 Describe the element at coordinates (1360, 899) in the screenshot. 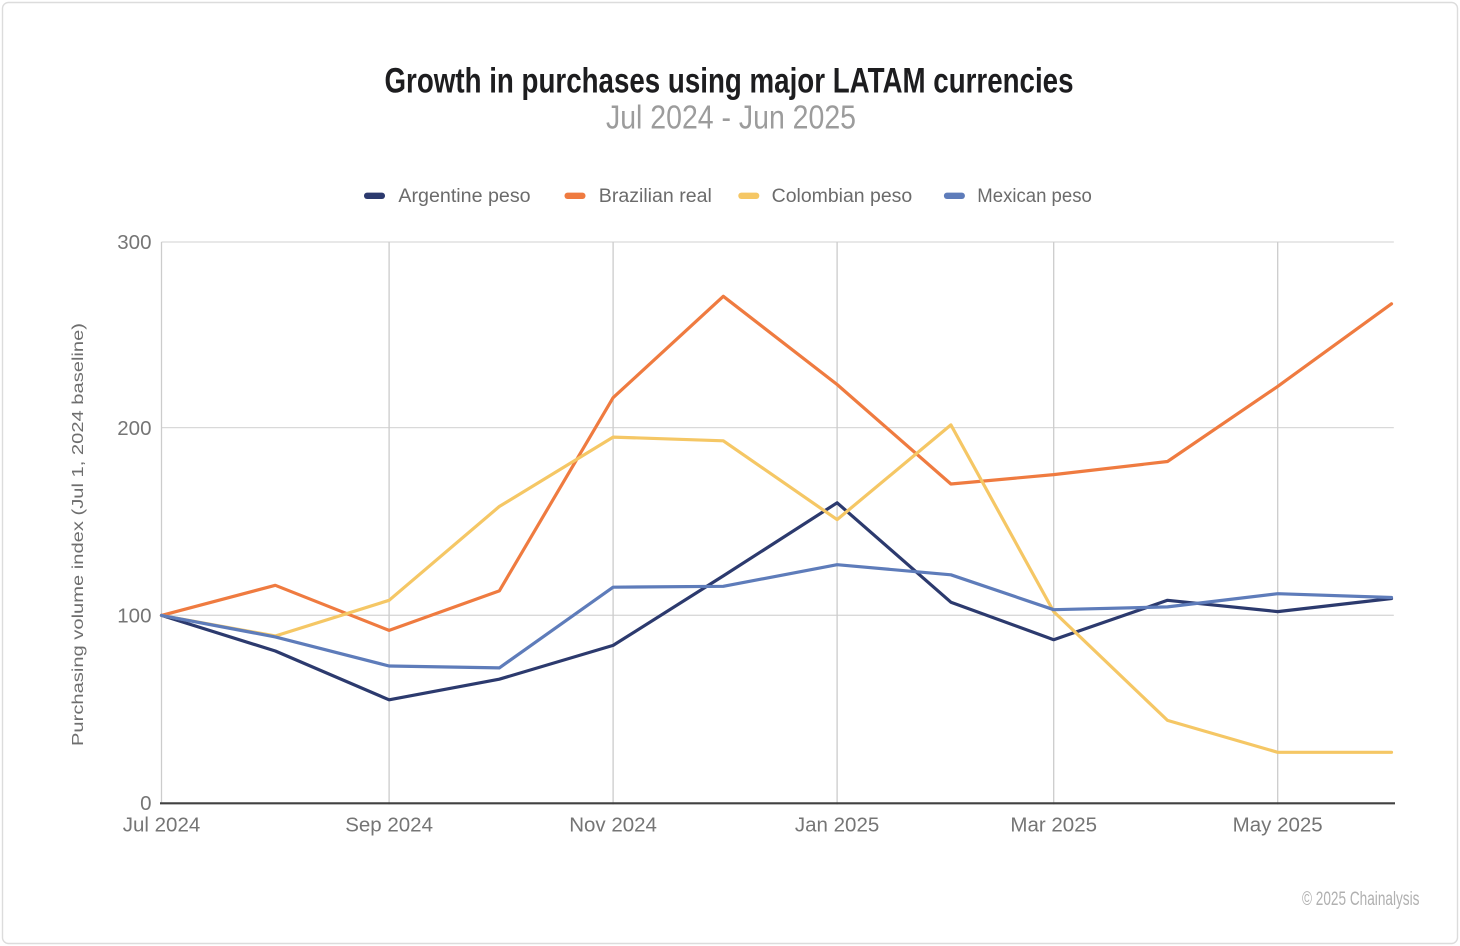

I see `svg-text: © 2025 Chainalysis` at that location.